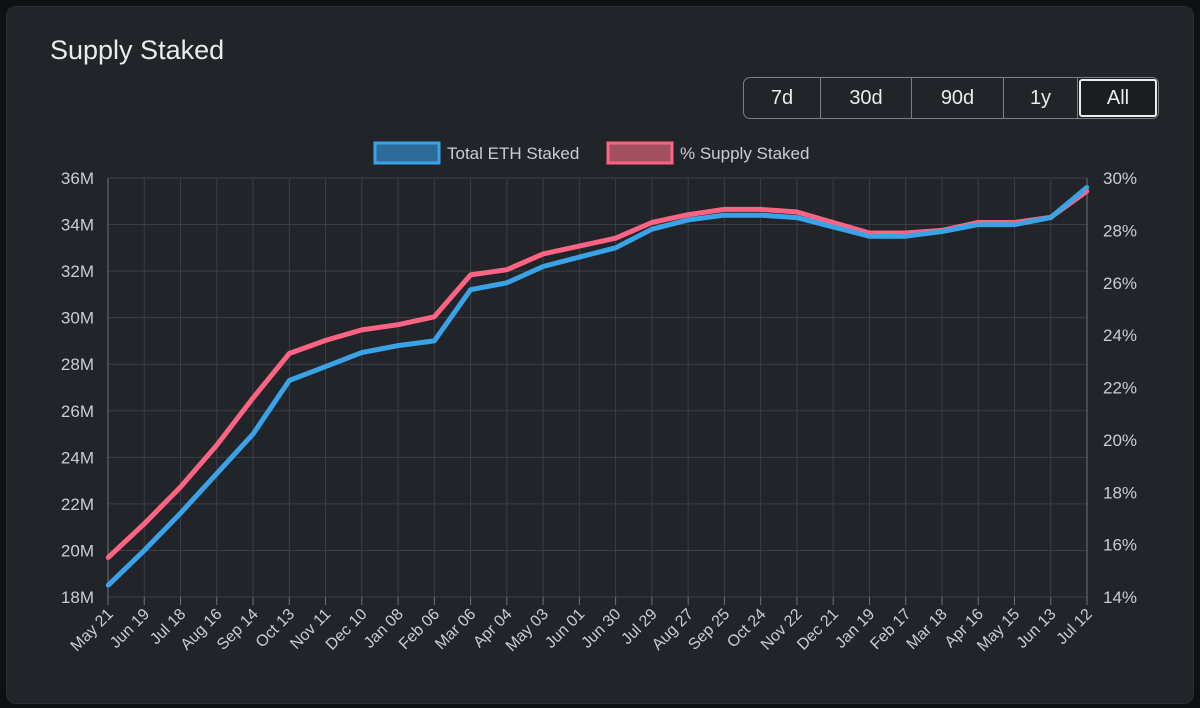 The width and height of the screenshot is (1200, 708). I want to click on y-right-tick-label: 14%, so click(1120, 597).